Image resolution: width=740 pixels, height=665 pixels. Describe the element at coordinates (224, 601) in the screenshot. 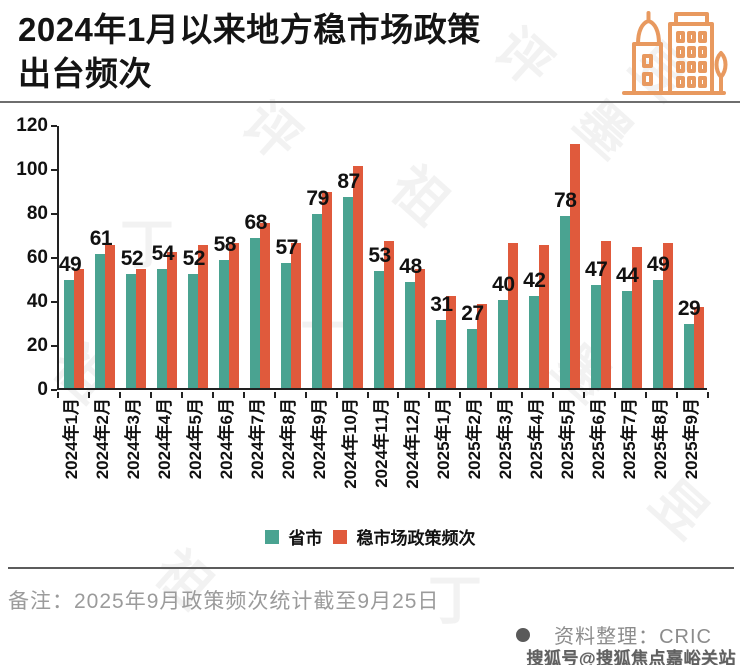

I see `footnote: 备注：2025年9月政策频次统计截至9月25日` at that location.